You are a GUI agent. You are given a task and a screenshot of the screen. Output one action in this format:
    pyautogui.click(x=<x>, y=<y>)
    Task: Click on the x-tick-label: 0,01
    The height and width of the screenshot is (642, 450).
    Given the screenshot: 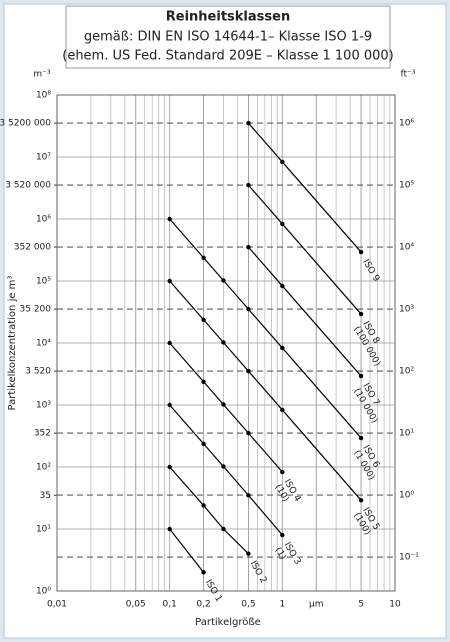 What is the action you would take?
    pyautogui.click(x=57, y=605)
    